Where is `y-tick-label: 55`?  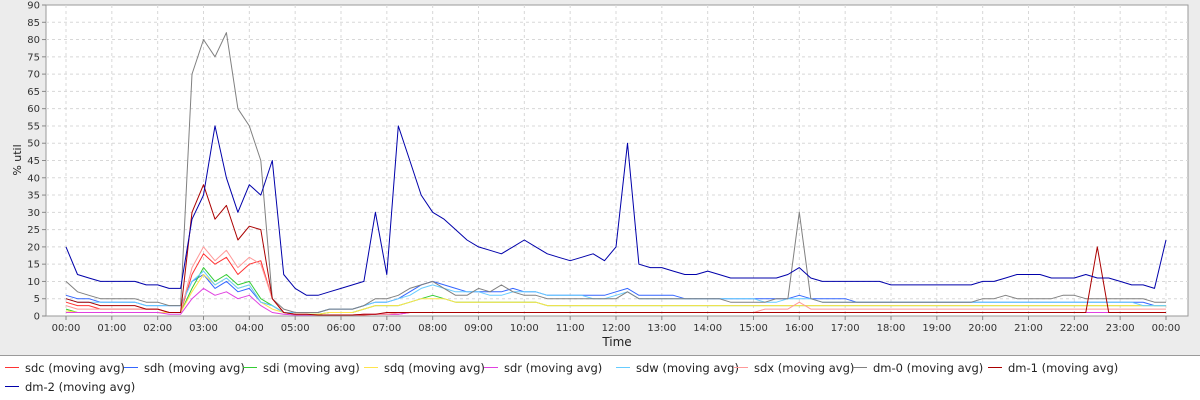
y-tick-label: 55 is located at coordinates (33, 126).